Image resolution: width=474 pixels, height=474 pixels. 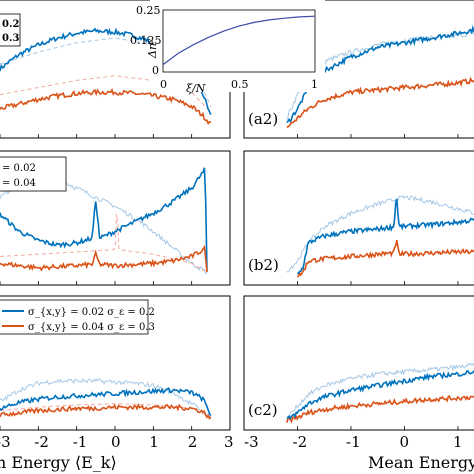 What do you see at coordinates (148, 10) in the screenshot?
I see `inset-ytick-top: 0.25` at bounding box center [148, 10].